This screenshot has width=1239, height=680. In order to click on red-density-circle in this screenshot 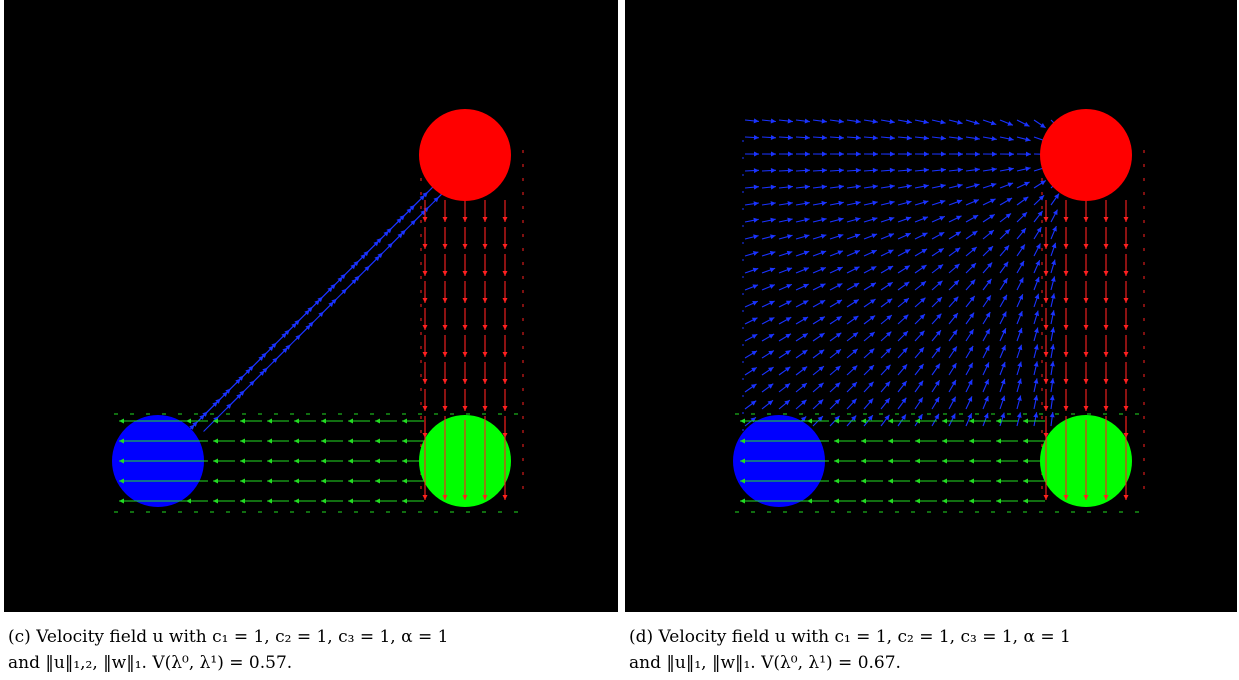, I will do `click(465, 155)`.